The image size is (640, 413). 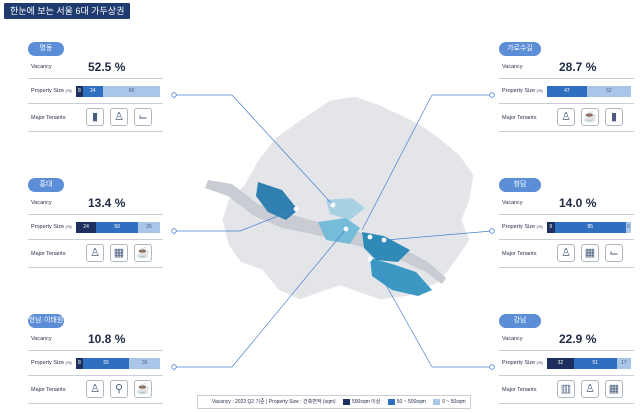 I want to click on size-segment-3: 17, so click(x=623, y=363).